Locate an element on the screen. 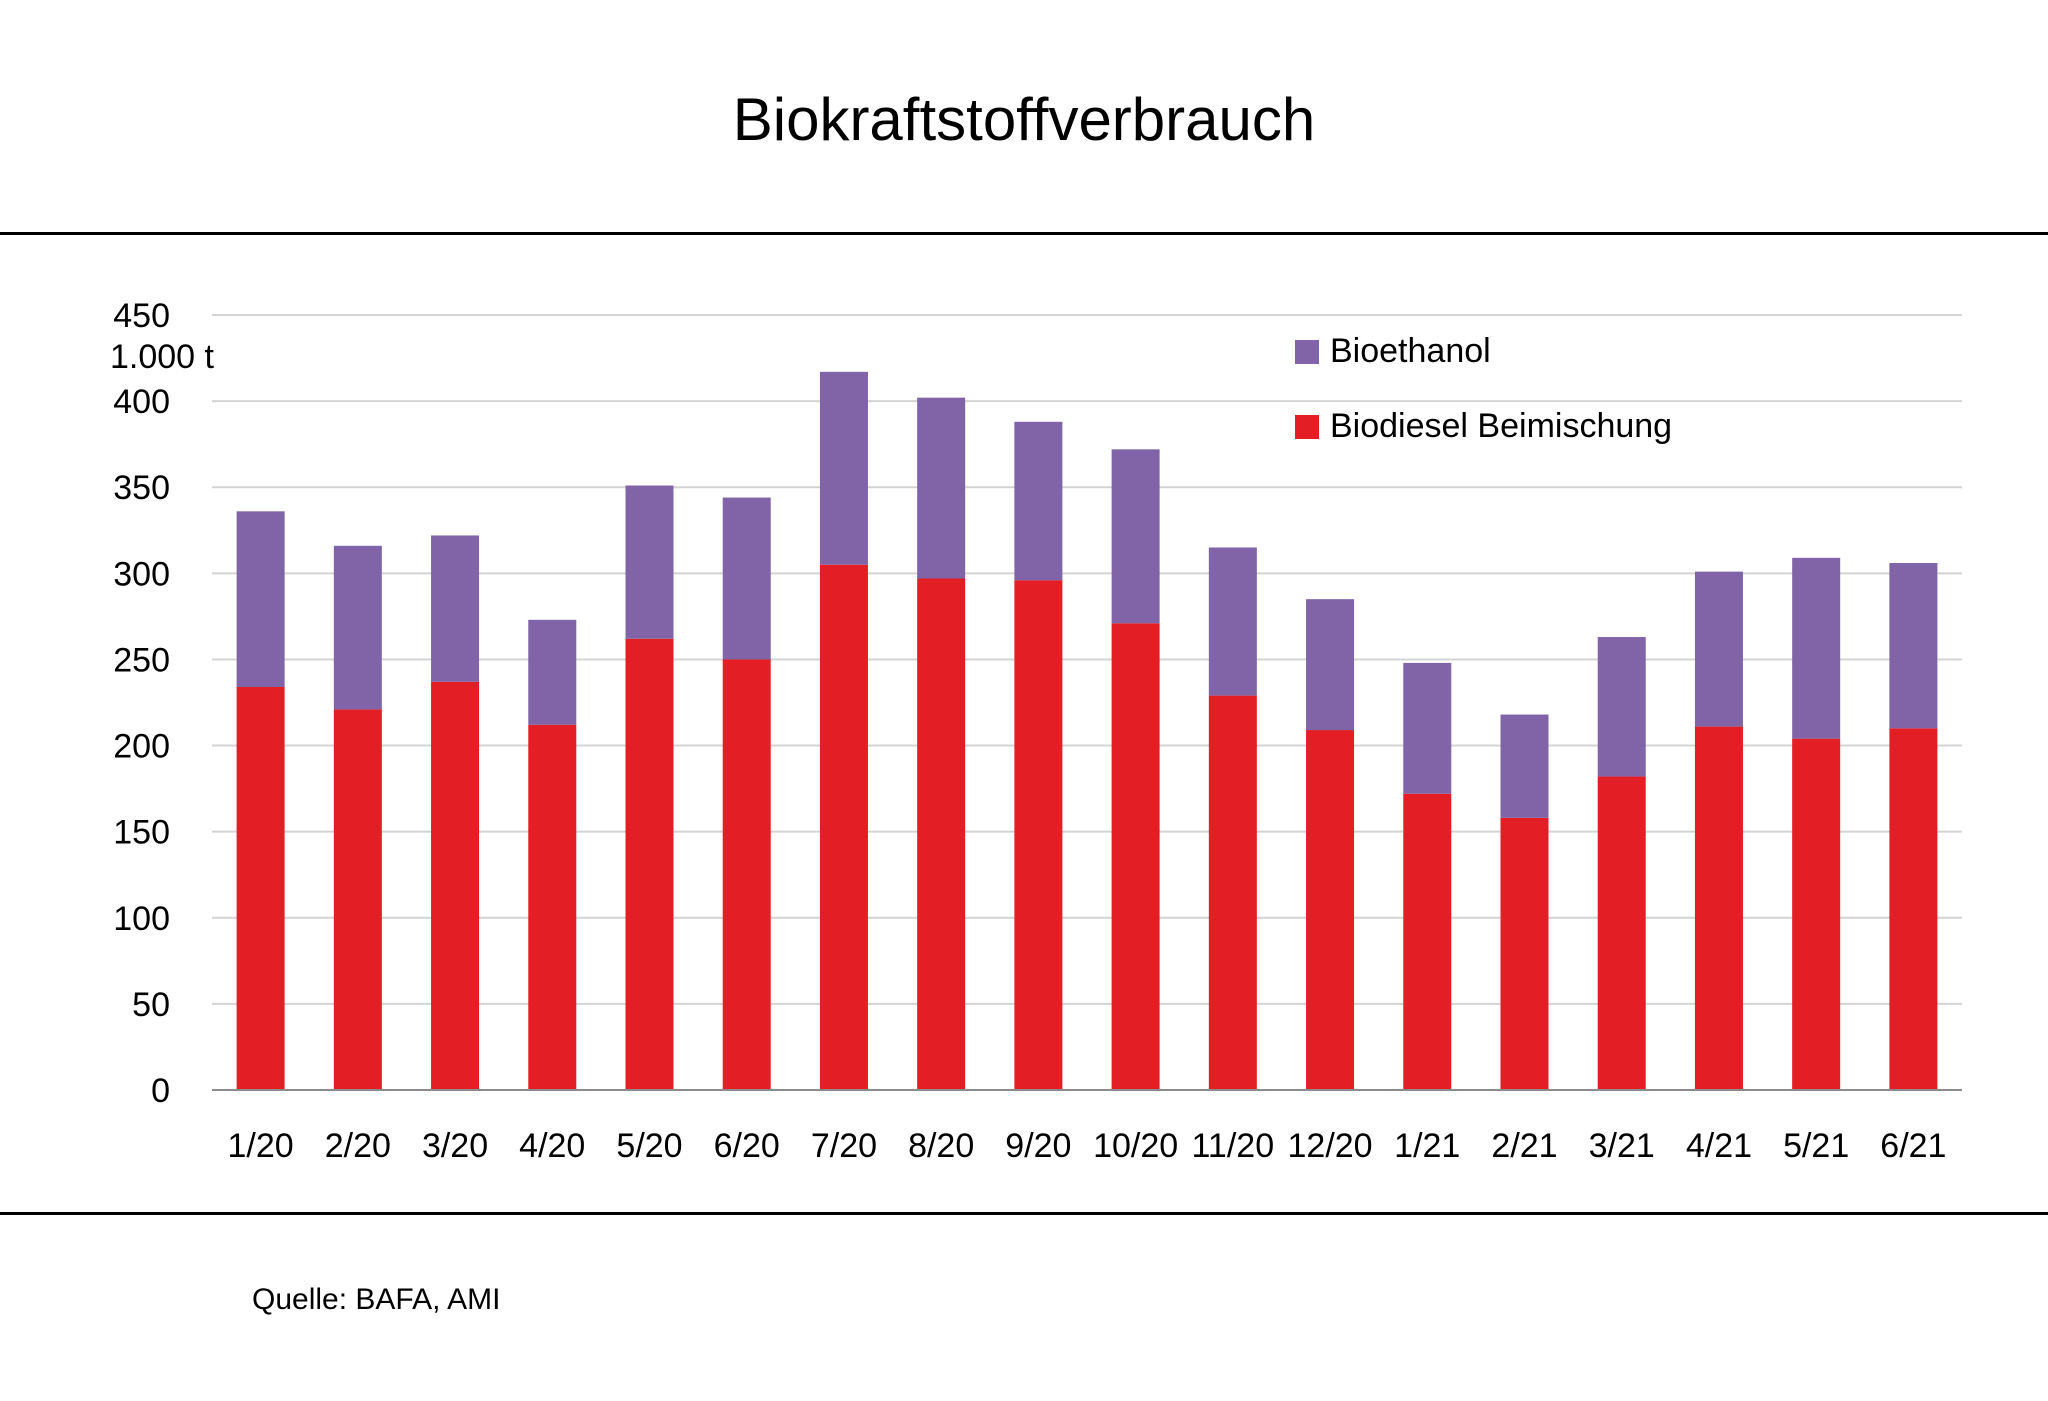 Image resolution: width=2048 pixels, height=1401 pixels. x-tick-label: 4/21 is located at coordinates (1719, 1146).